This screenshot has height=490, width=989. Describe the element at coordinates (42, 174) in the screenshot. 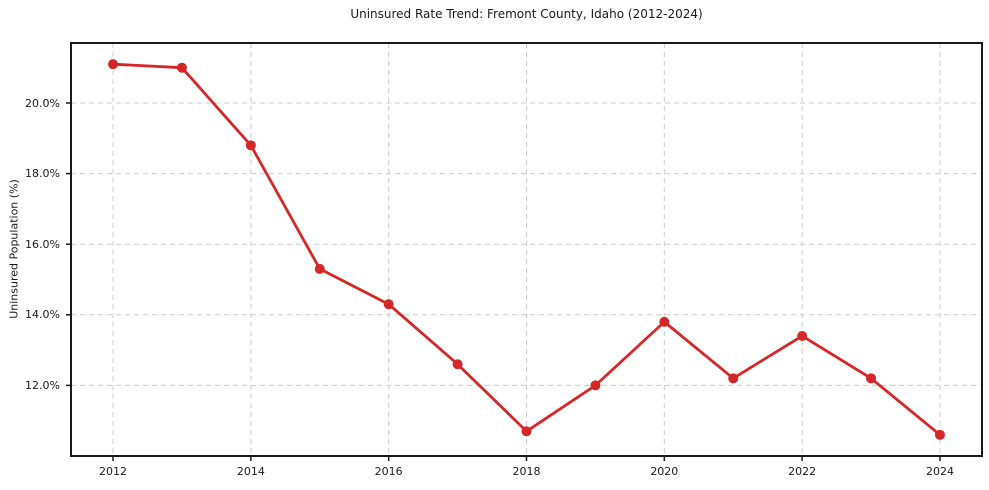

I see `y-tick-label: 18.0%` at that location.